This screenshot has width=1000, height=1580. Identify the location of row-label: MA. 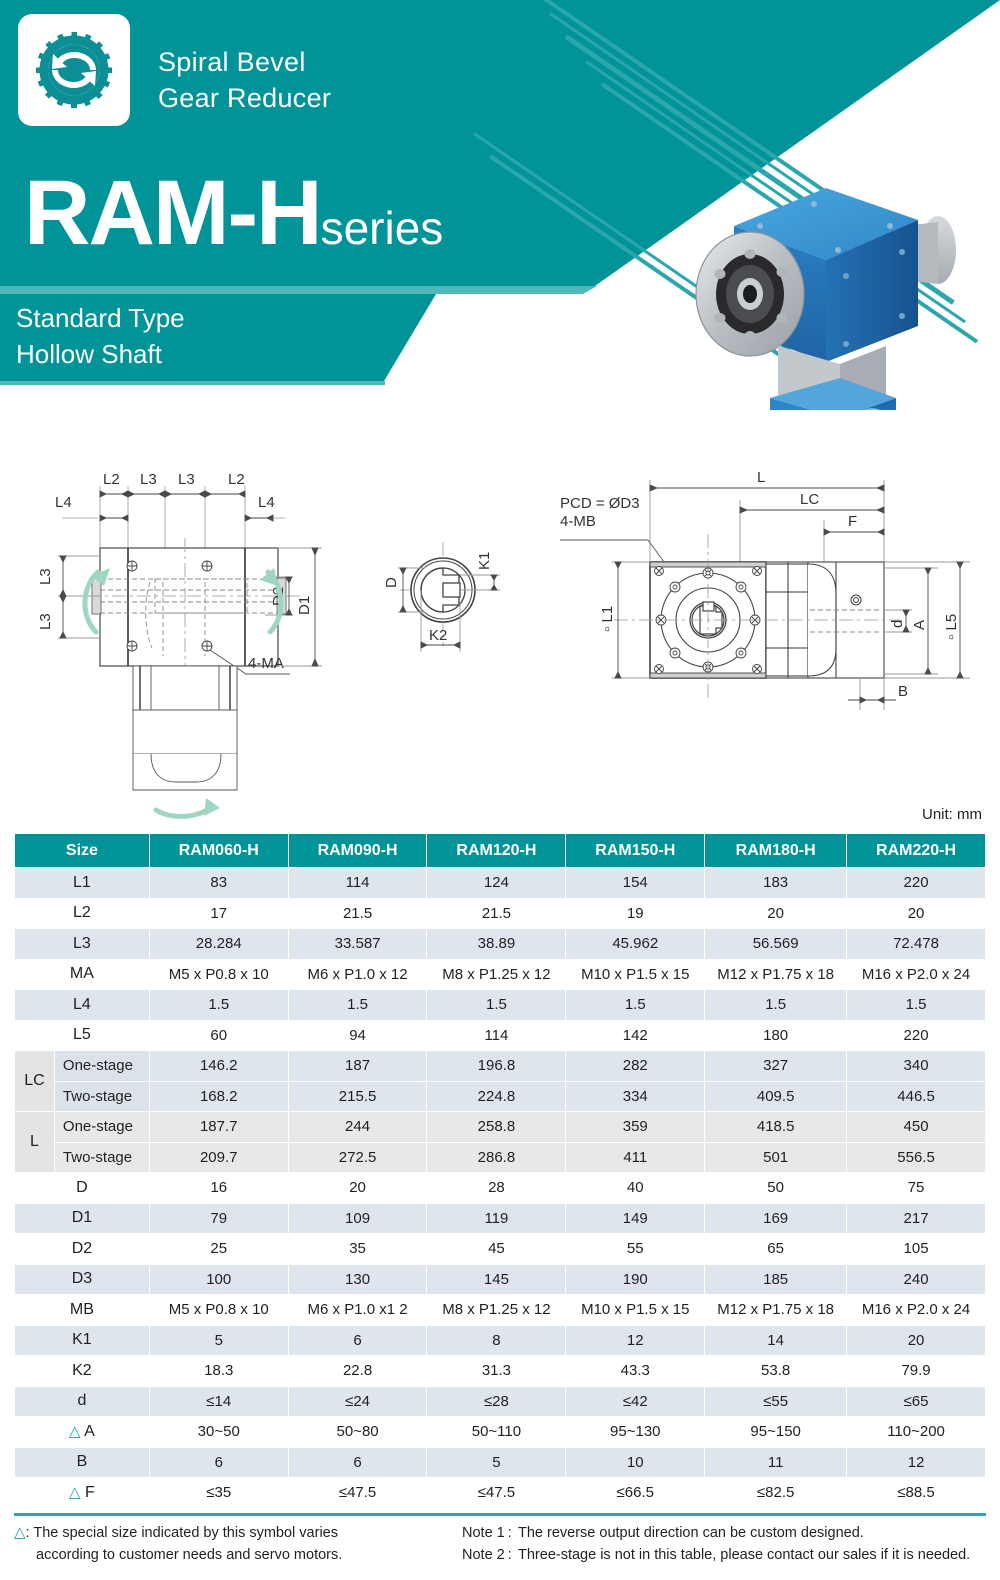
(82, 974).